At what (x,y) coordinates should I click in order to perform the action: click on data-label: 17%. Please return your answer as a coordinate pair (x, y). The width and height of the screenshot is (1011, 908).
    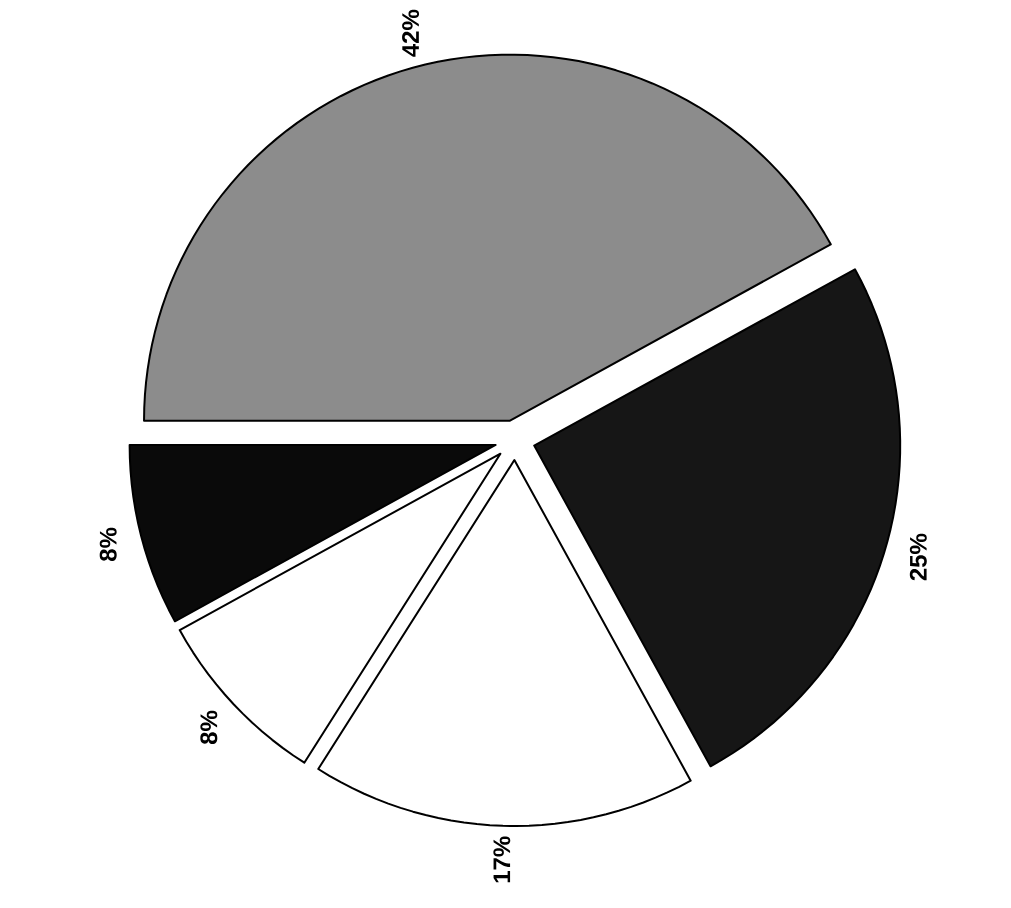
    Looking at the image, I should click on (502, 859).